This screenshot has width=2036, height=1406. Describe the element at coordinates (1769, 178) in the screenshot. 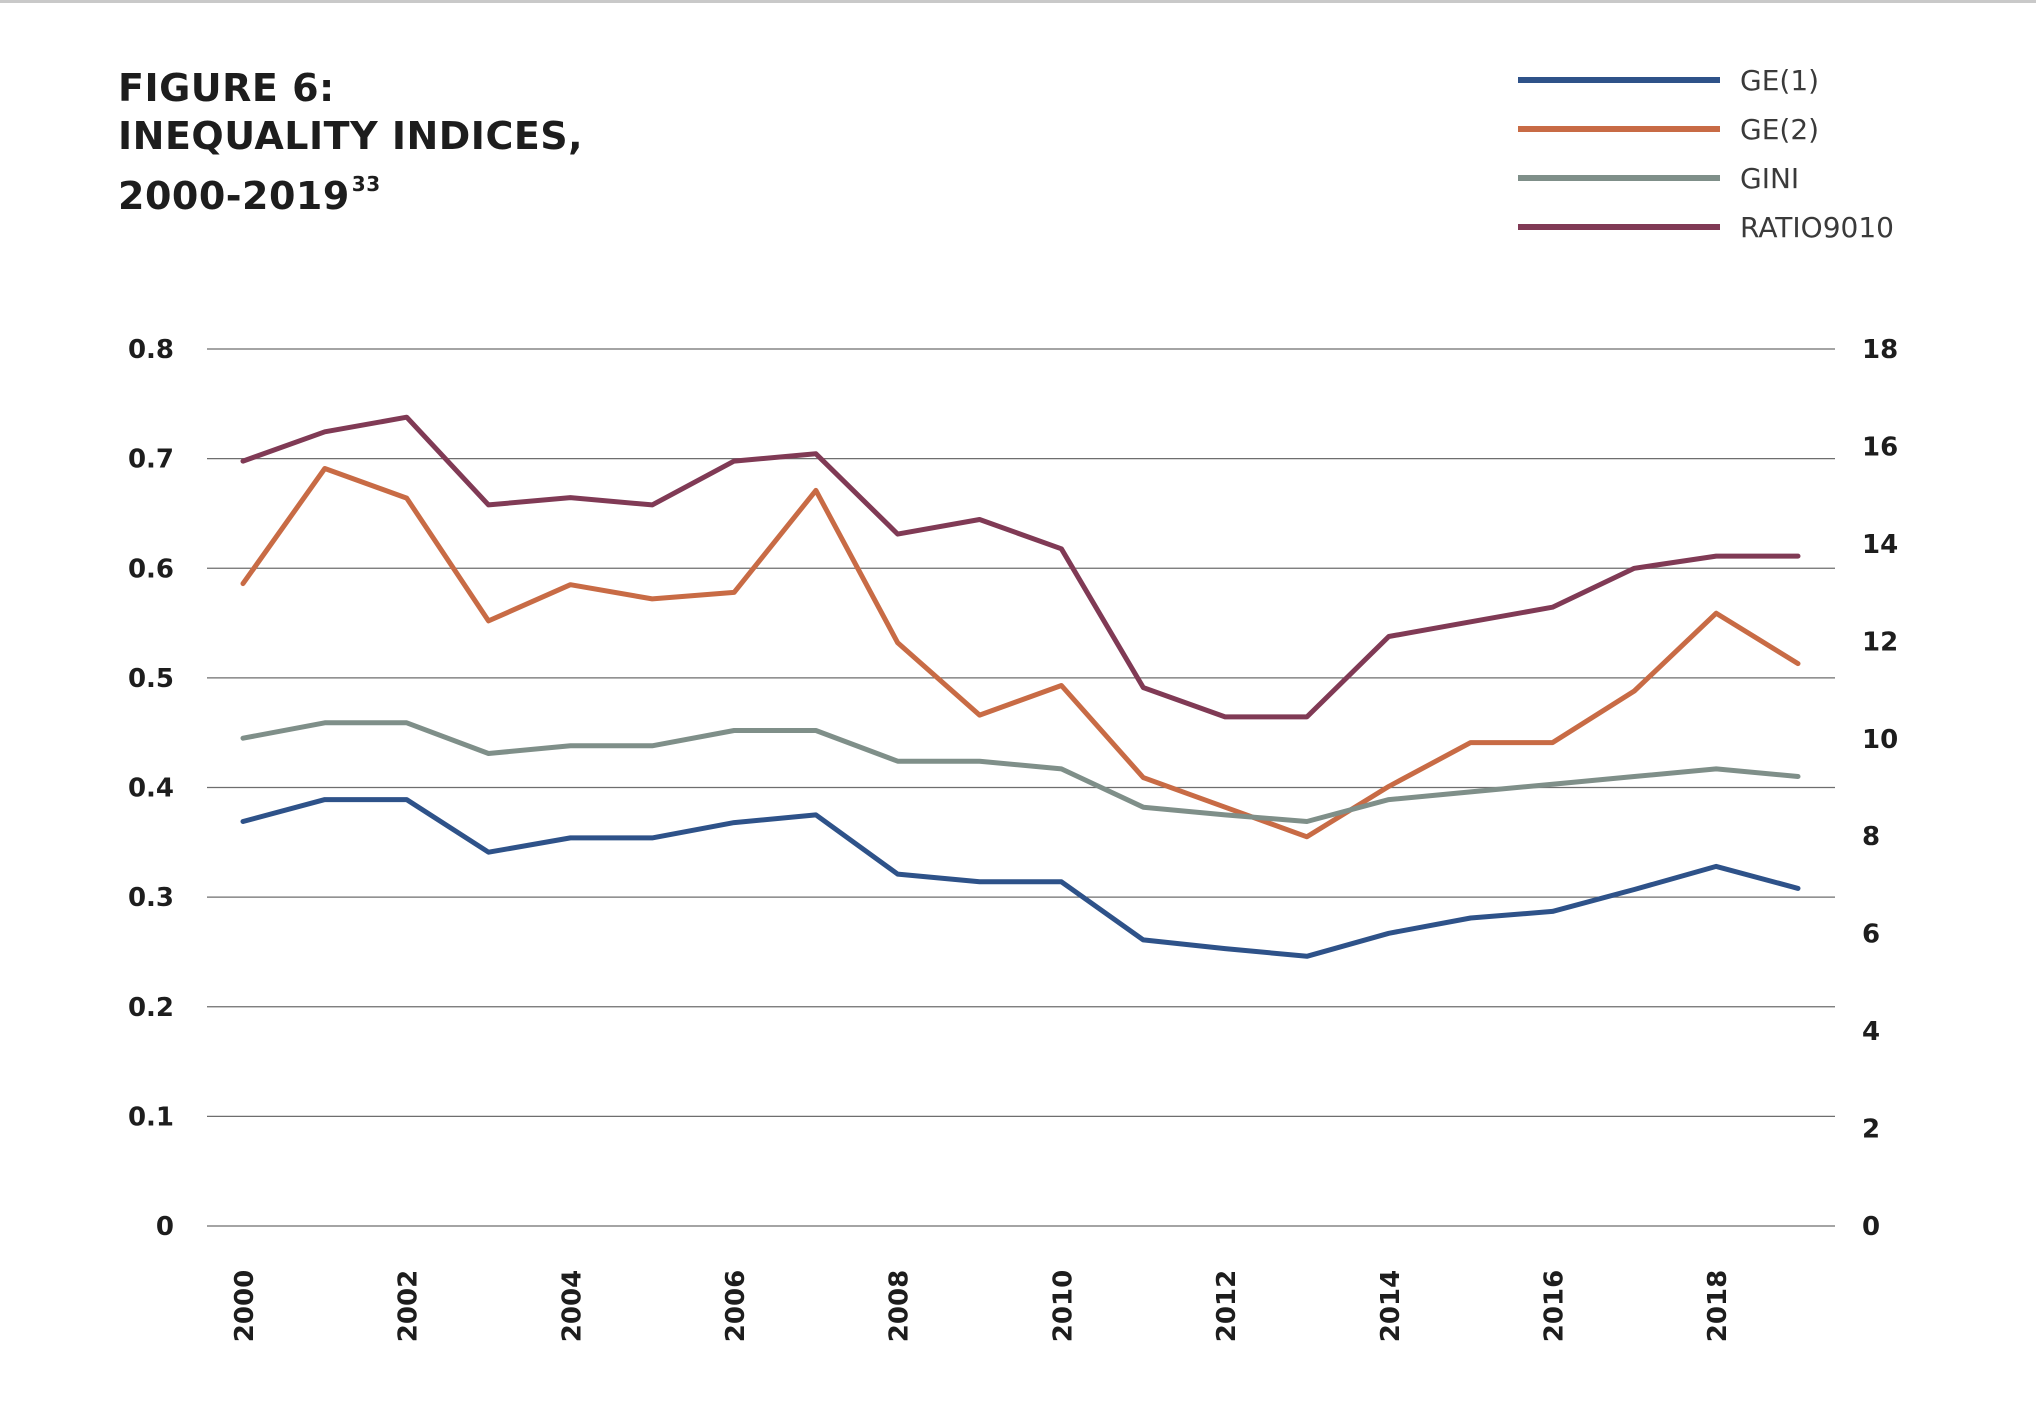

I see `legend-label: GINI` at that location.